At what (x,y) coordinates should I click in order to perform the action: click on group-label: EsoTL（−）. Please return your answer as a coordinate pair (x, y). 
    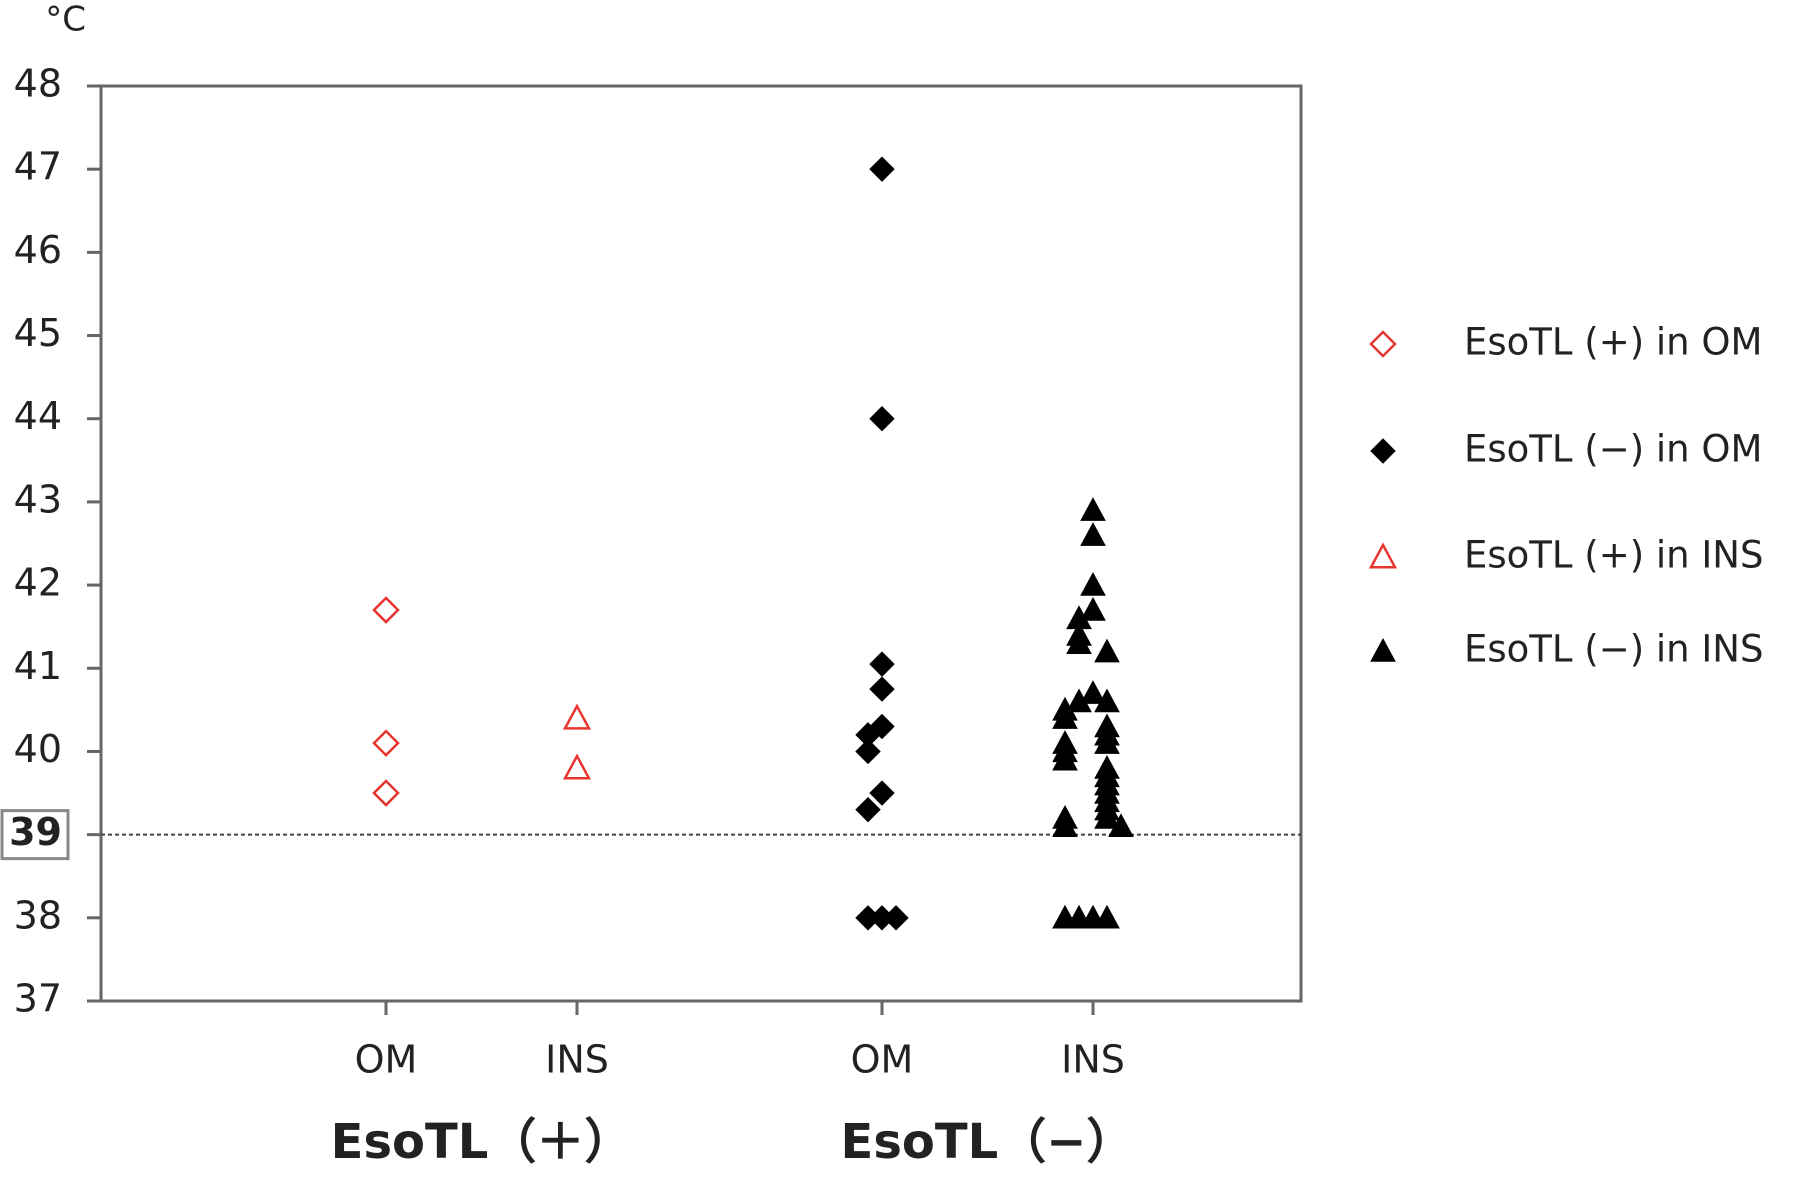
    Looking at the image, I should click on (988, 1142).